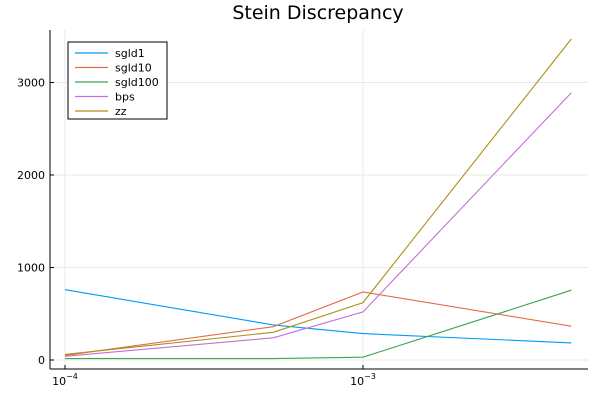 The width and height of the screenshot is (600, 400). What do you see at coordinates (31, 222) in the screenshot?
I see `y-tick-labels: 0 1000 2000 3000` at bounding box center [31, 222].